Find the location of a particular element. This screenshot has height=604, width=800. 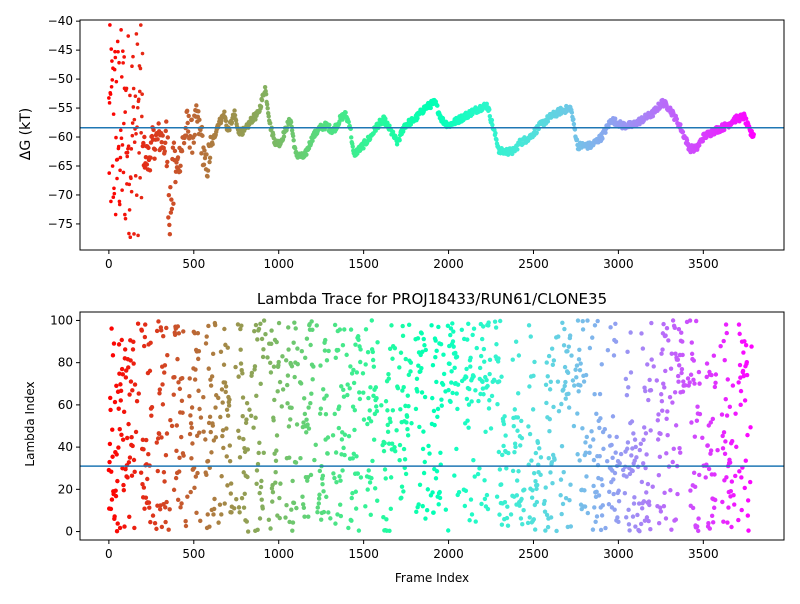

x-tick-label: 500 is located at coordinates (193, 264).